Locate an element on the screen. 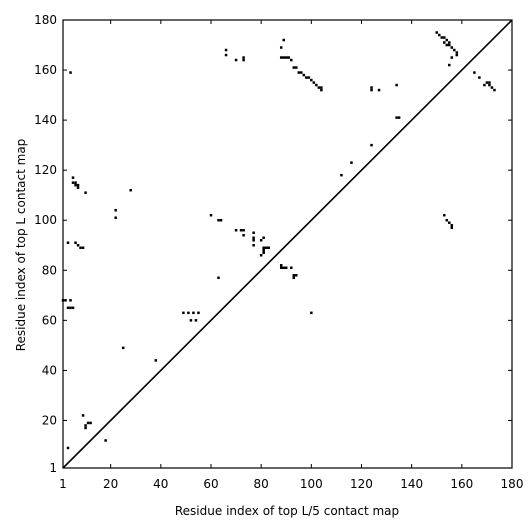 This screenshot has height=532, width=532. y-tick-label: 160 is located at coordinates (45, 70).